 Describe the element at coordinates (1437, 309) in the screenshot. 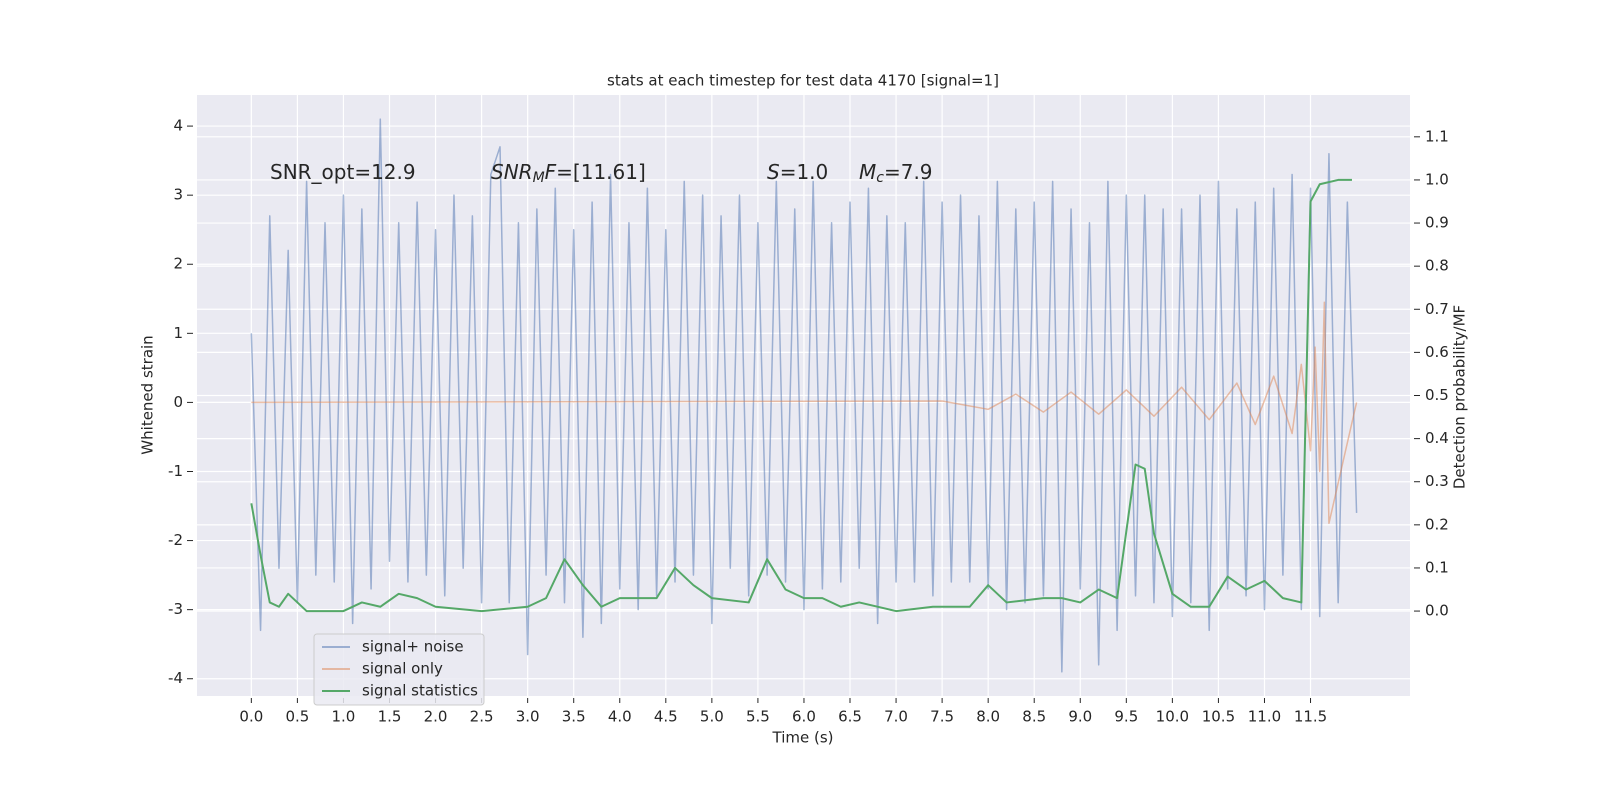

I see `y2-tick-label: 0.7` at that location.